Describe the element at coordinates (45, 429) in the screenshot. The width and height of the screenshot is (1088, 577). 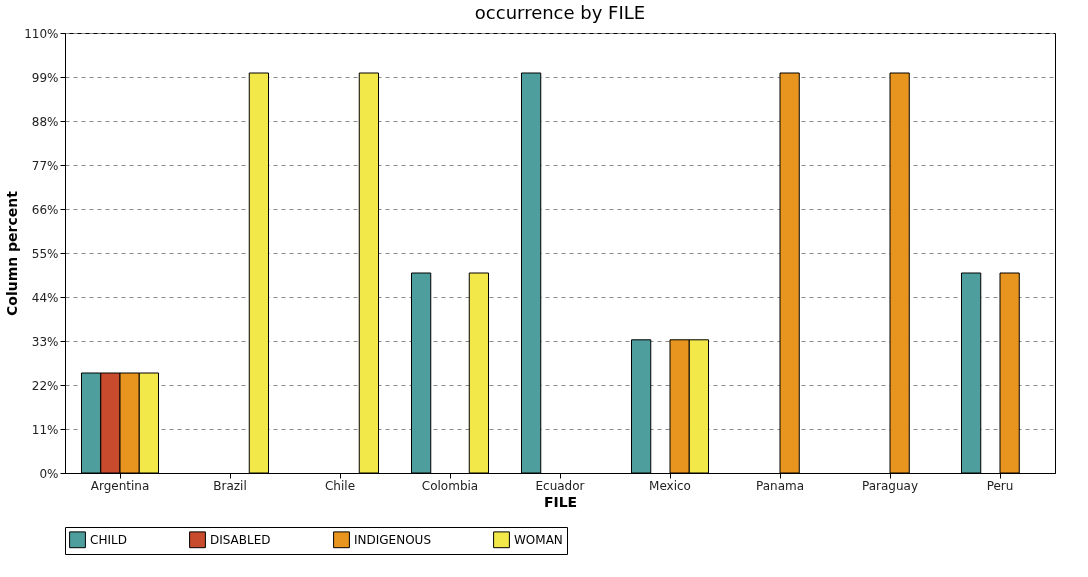
I see `y-tick-label: 11%` at that location.